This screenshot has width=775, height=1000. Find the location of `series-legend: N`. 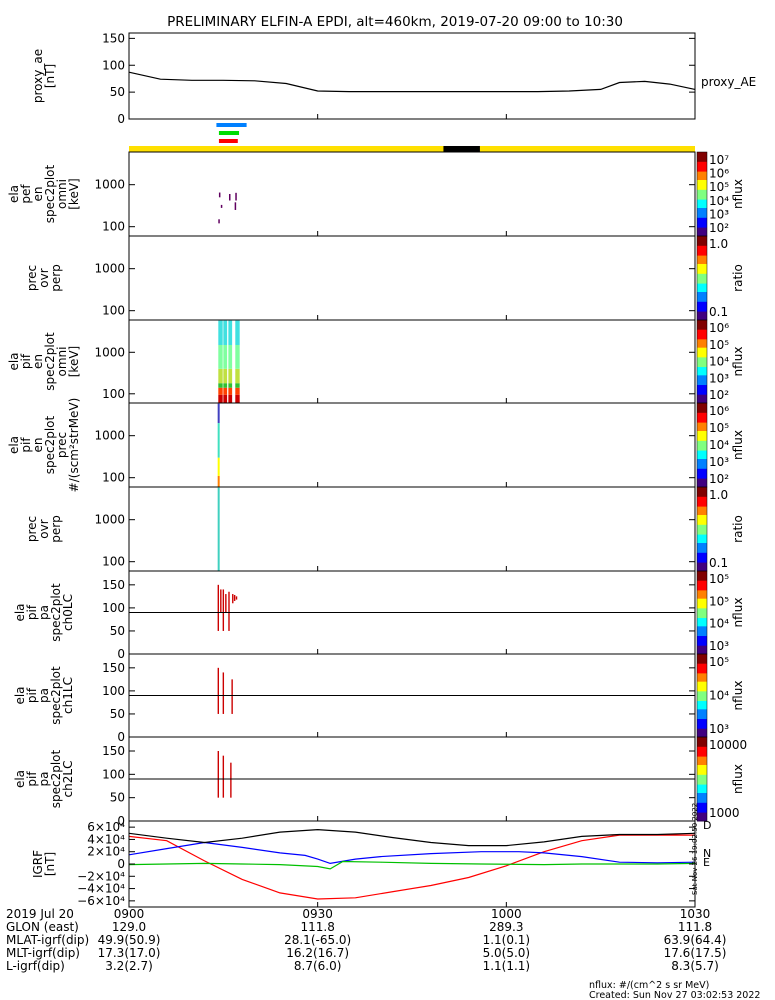

series-legend: N is located at coordinates (707, 853).